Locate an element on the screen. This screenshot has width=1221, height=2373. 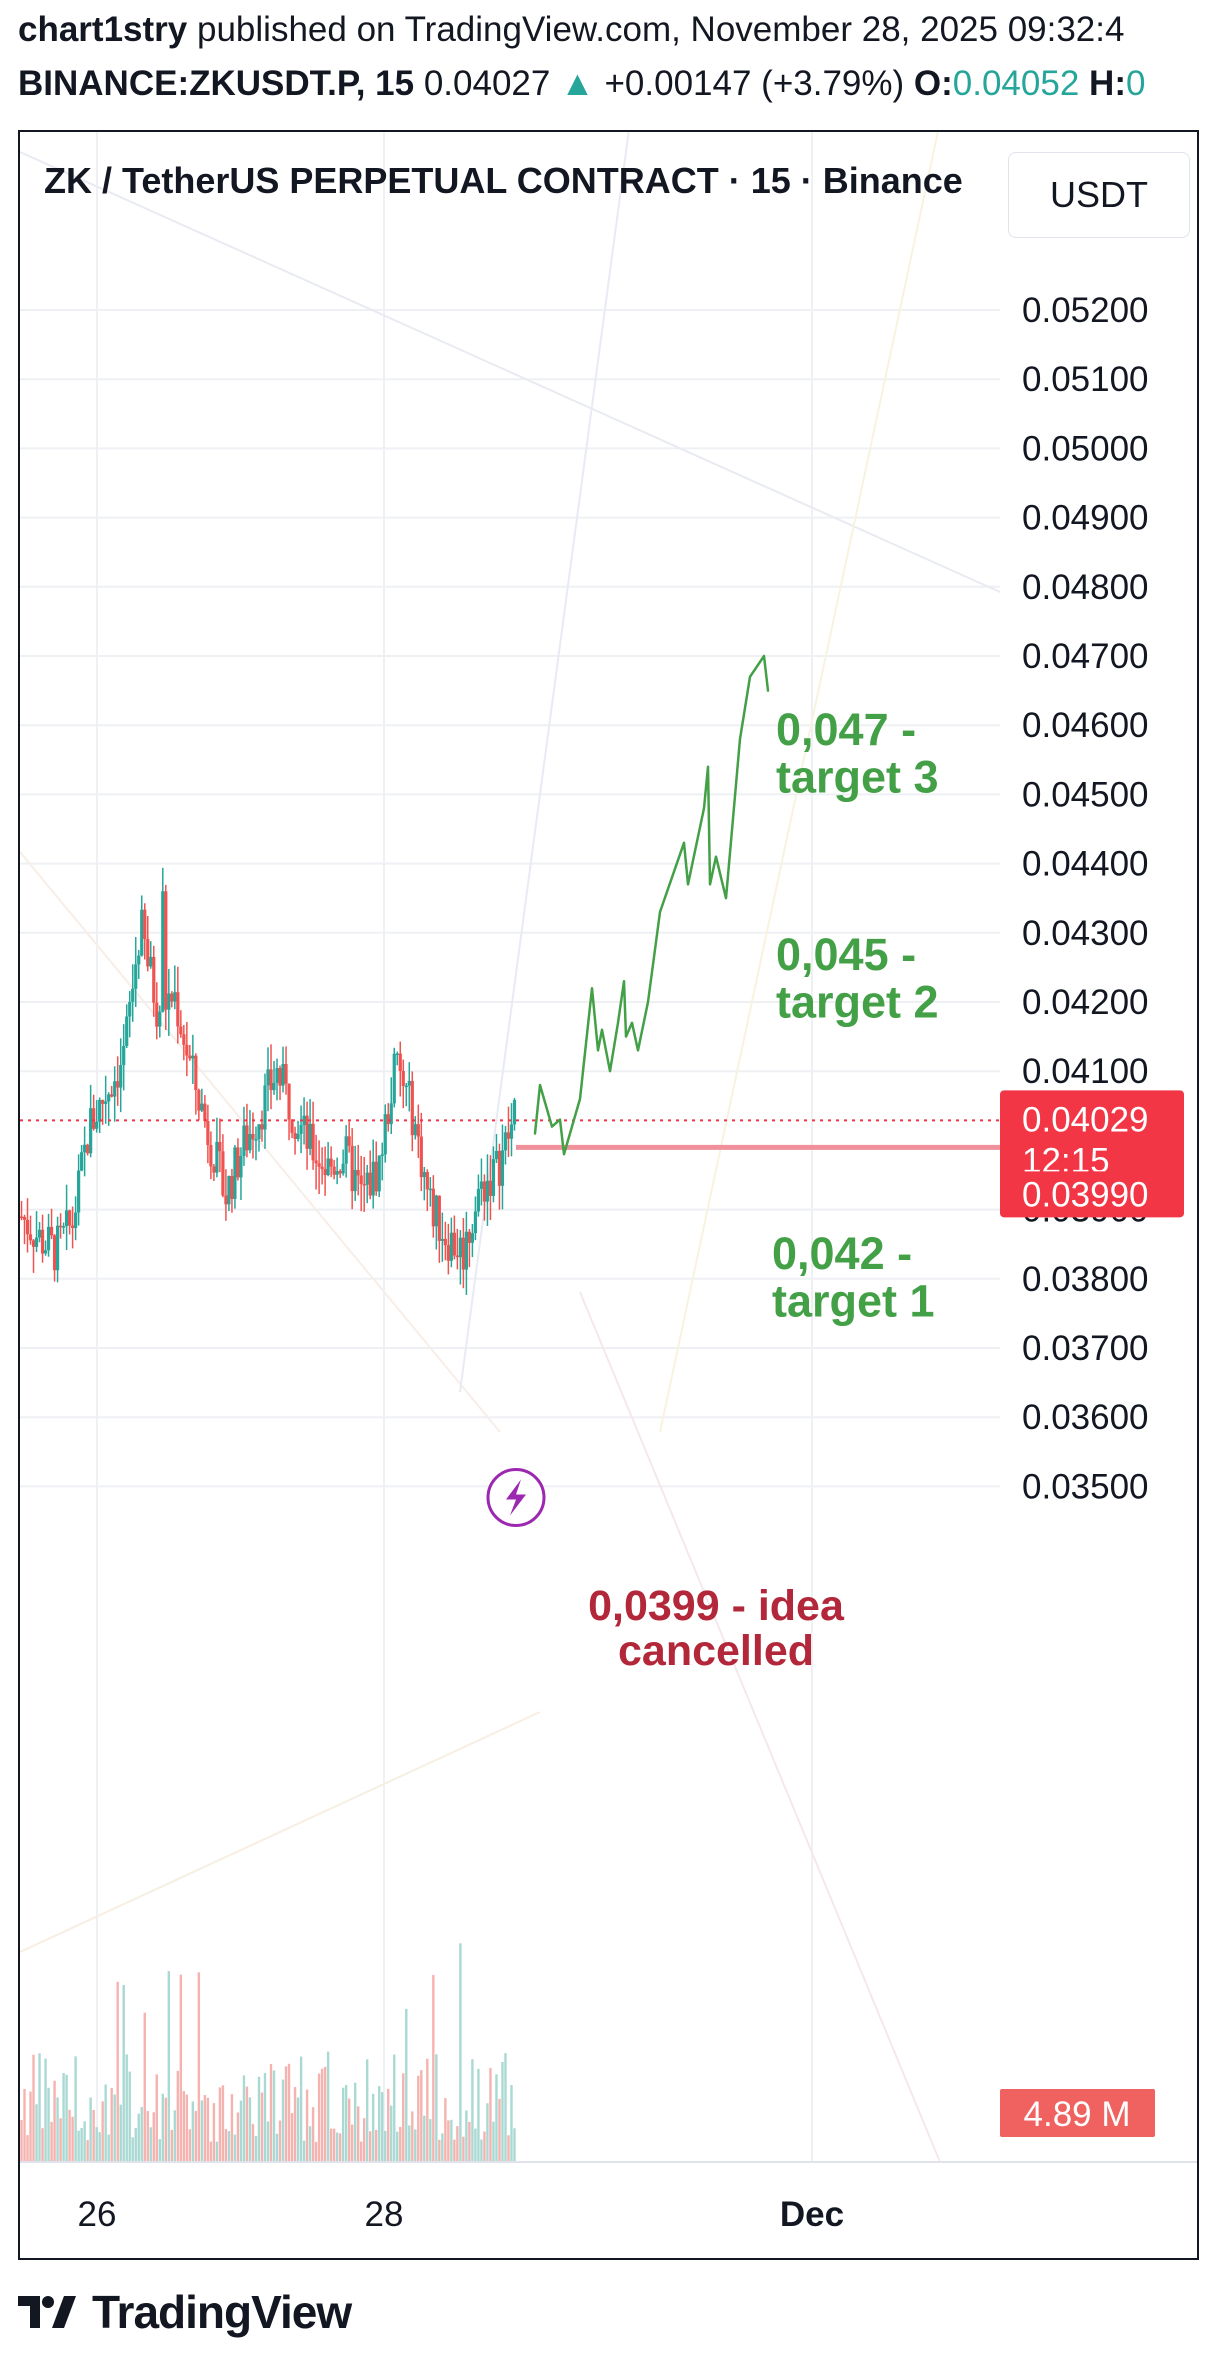
time-axis: 26 28 Dec is located at coordinates (608, 2197).